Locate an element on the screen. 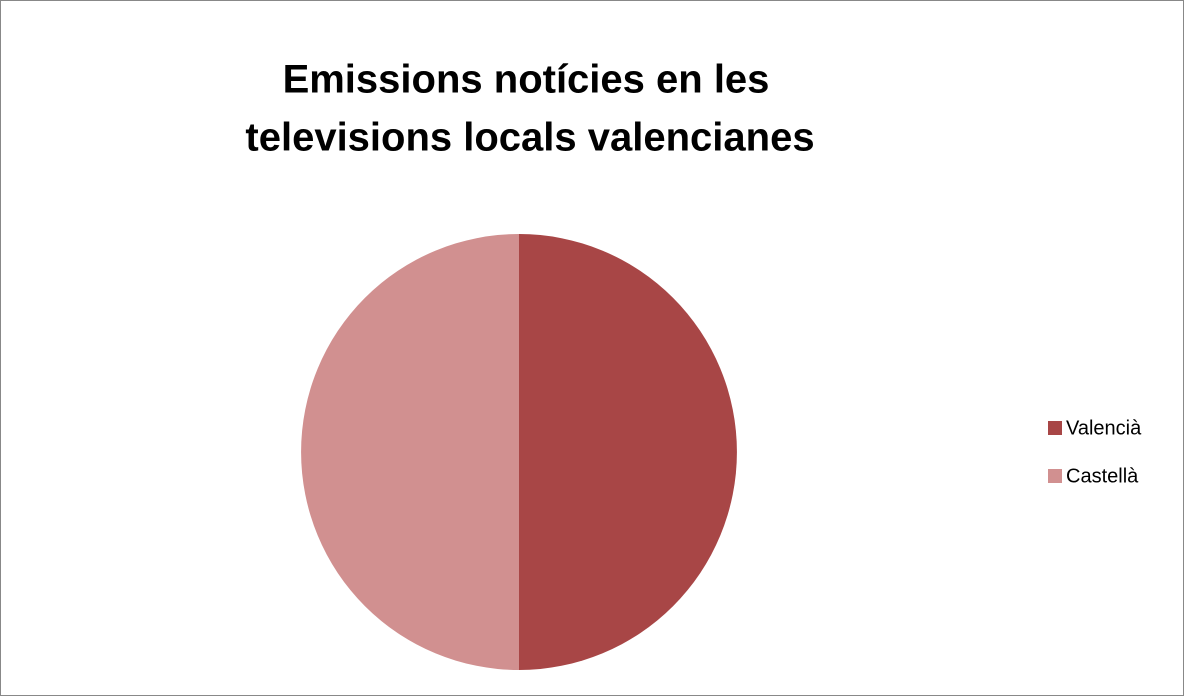 The height and width of the screenshot is (696, 1184). chart-title: televisions locals valencianes is located at coordinates (529, 138).